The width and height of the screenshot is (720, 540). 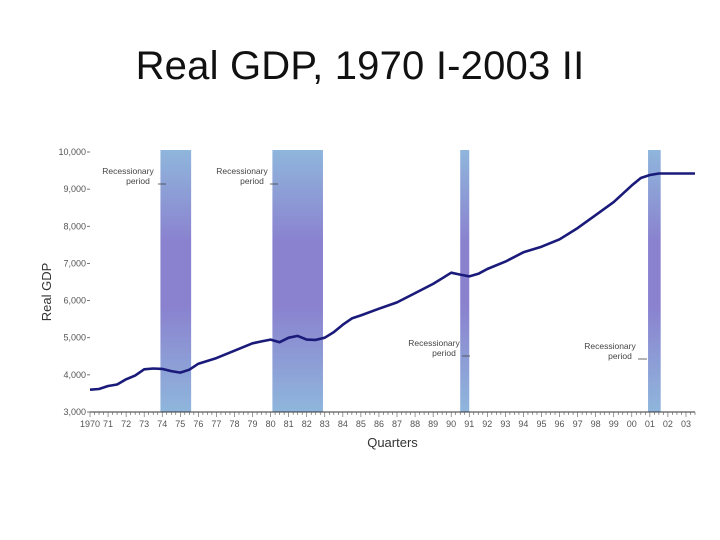 I want to click on x-tick-label: 82, so click(x=307, y=424).